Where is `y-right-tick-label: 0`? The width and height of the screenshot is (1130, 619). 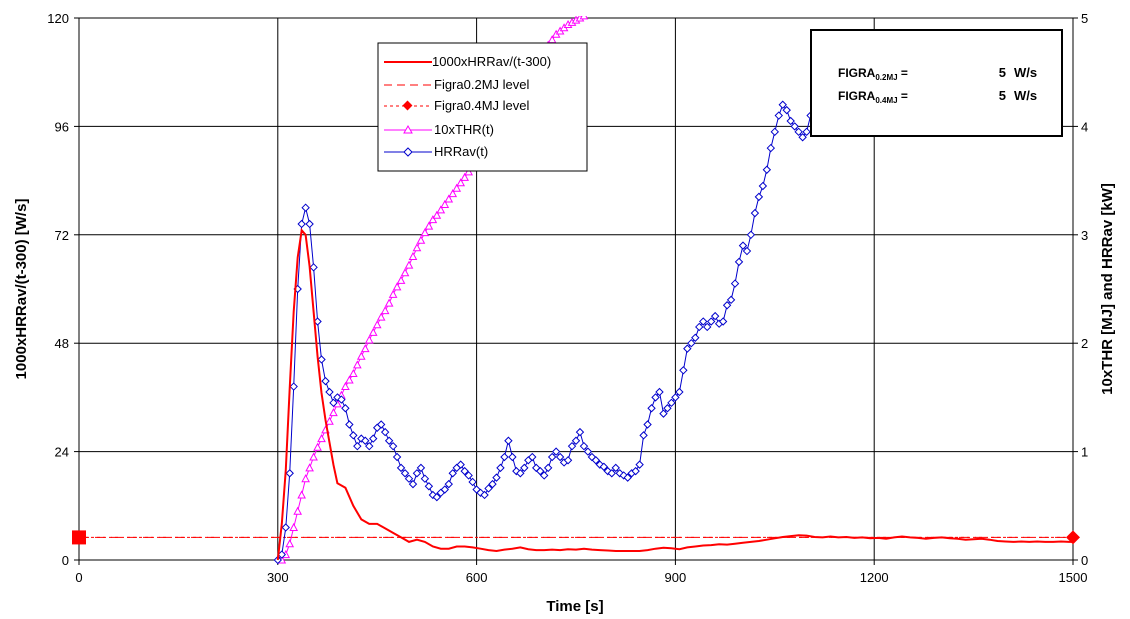
y-right-tick-label: 0 is located at coordinates (1084, 560).